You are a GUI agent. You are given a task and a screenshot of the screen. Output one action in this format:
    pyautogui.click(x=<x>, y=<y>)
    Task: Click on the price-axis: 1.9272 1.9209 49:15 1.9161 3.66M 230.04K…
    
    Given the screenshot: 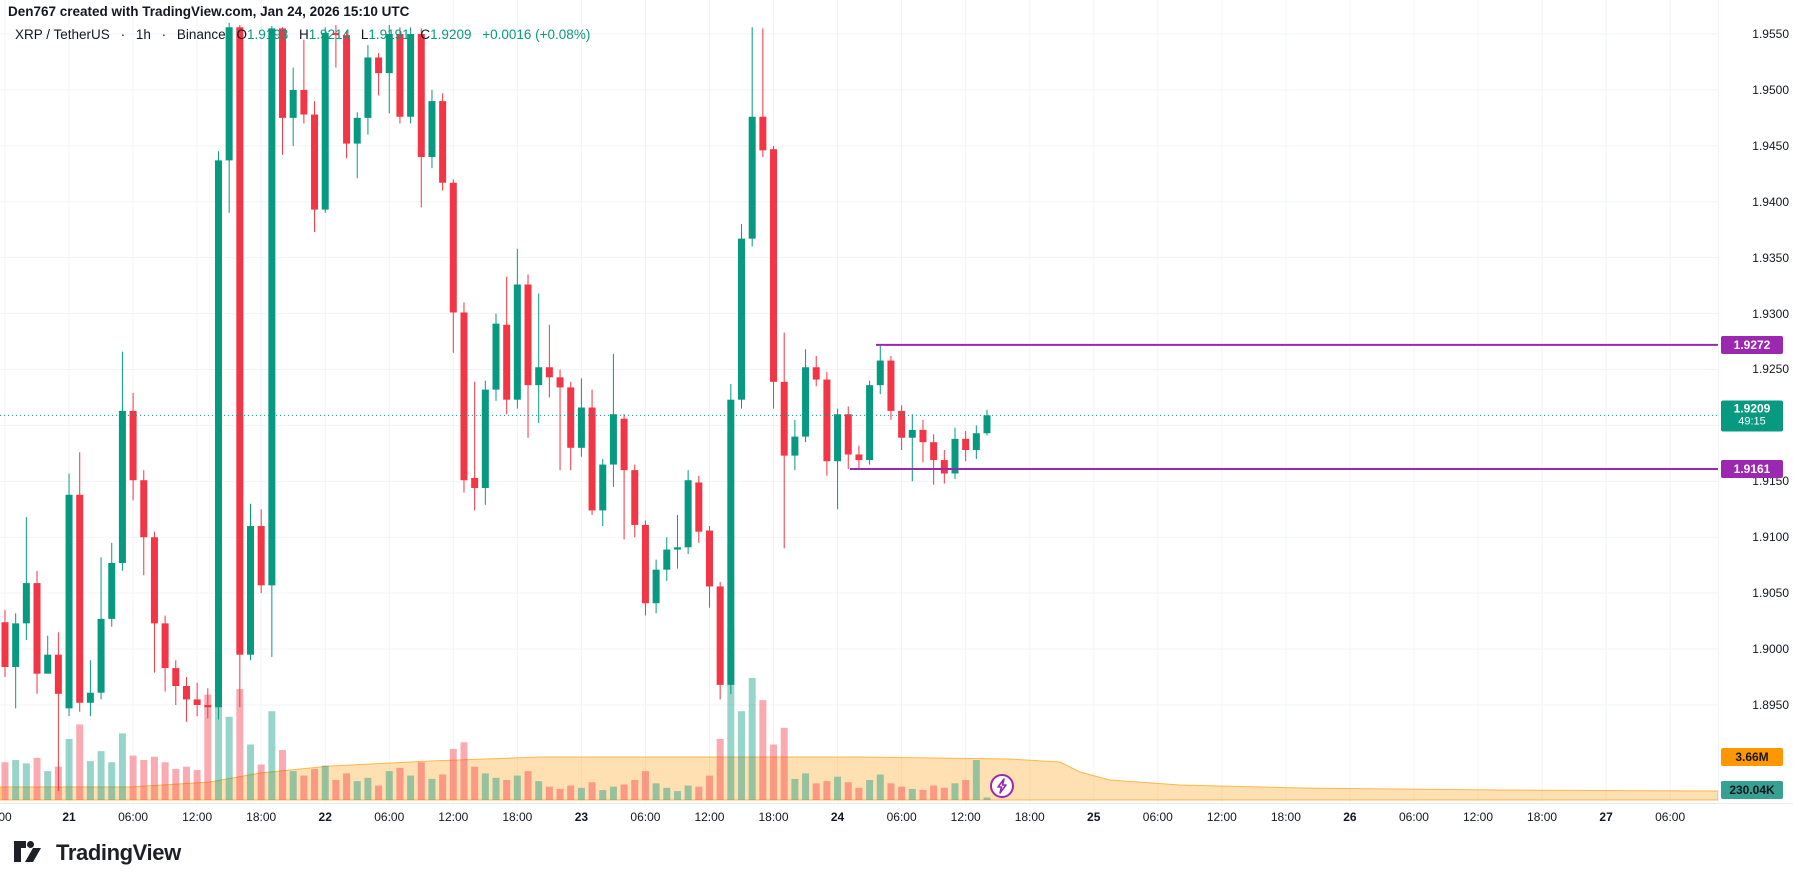 What is the action you would take?
    pyautogui.click(x=1755, y=401)
    